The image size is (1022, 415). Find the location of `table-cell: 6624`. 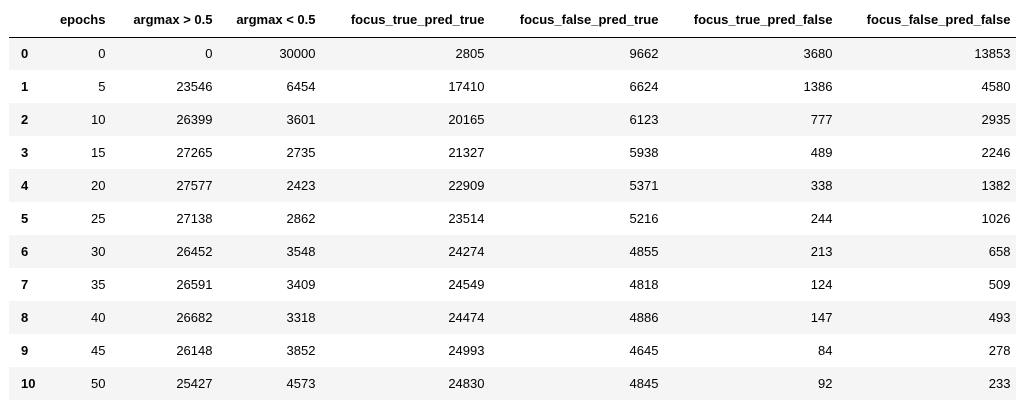

table-cell: 6624 is located at coordinates (644, 86).